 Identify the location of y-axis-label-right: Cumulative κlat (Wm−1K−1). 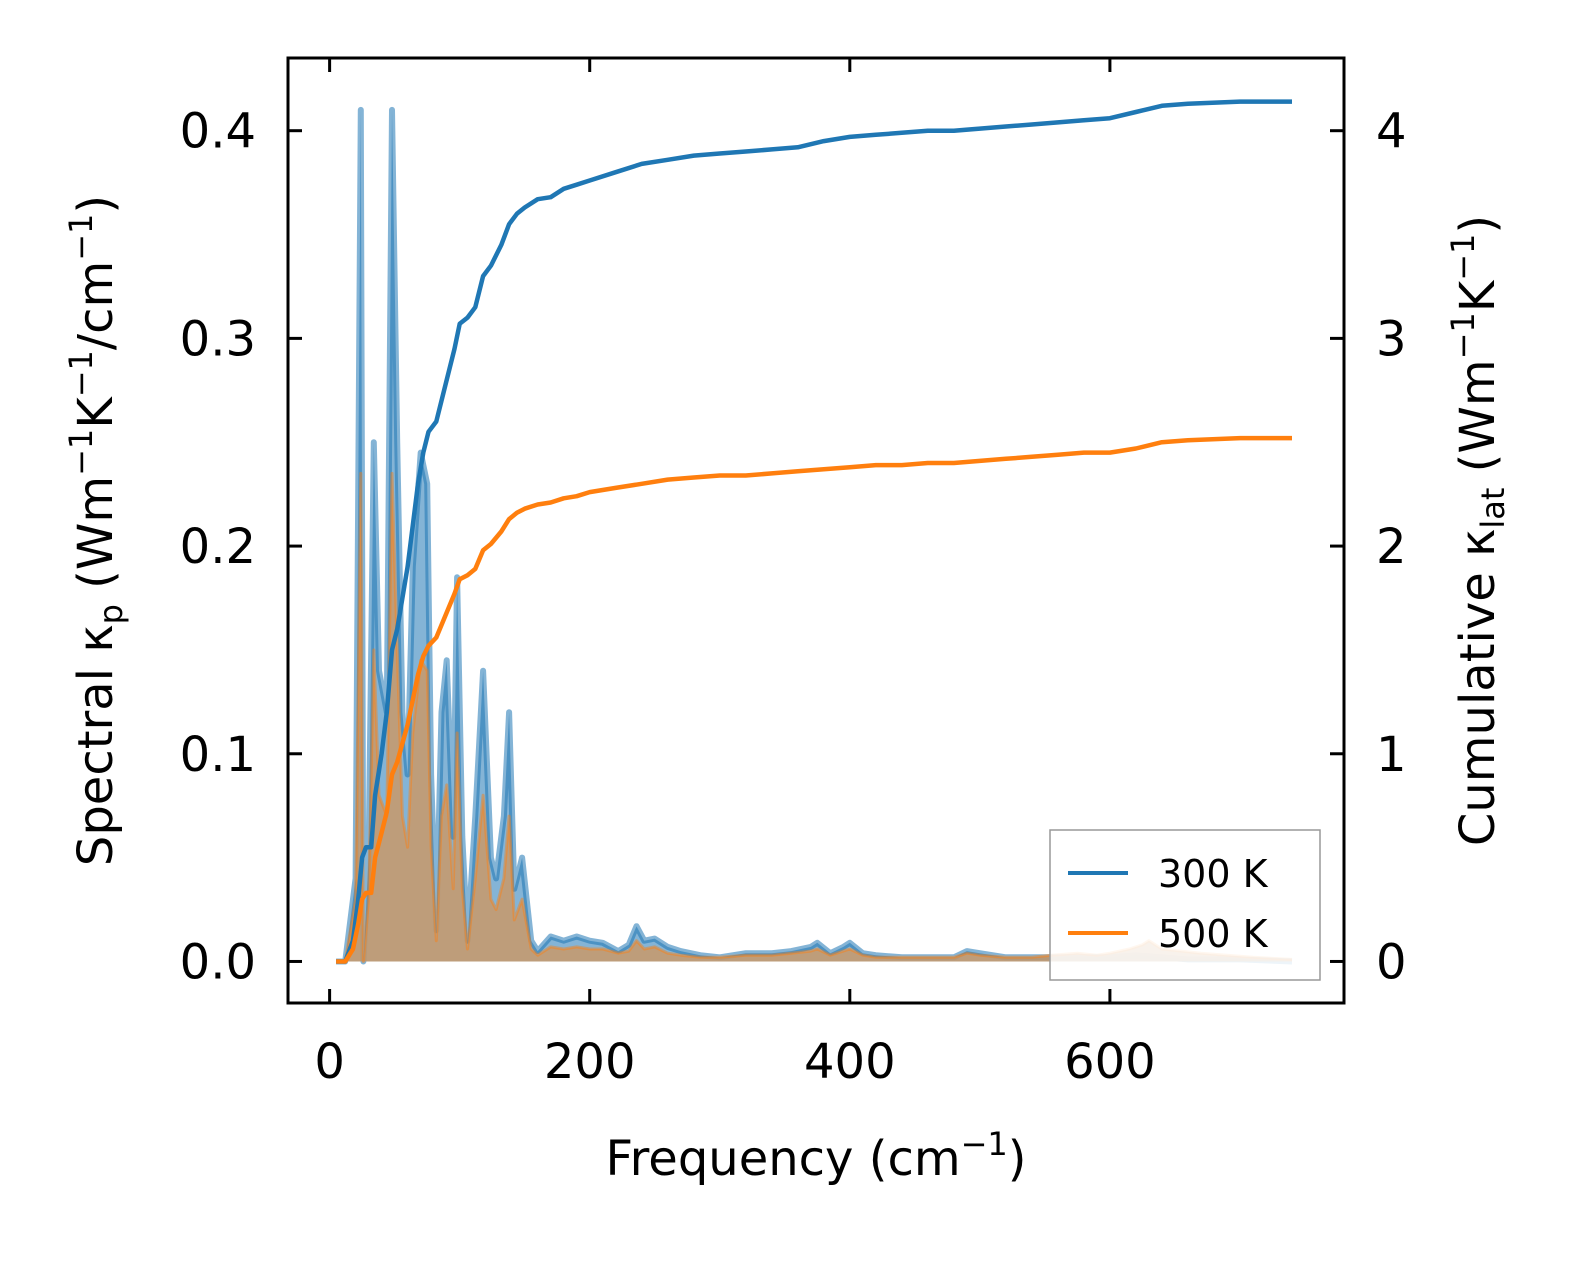
(1478, 530).